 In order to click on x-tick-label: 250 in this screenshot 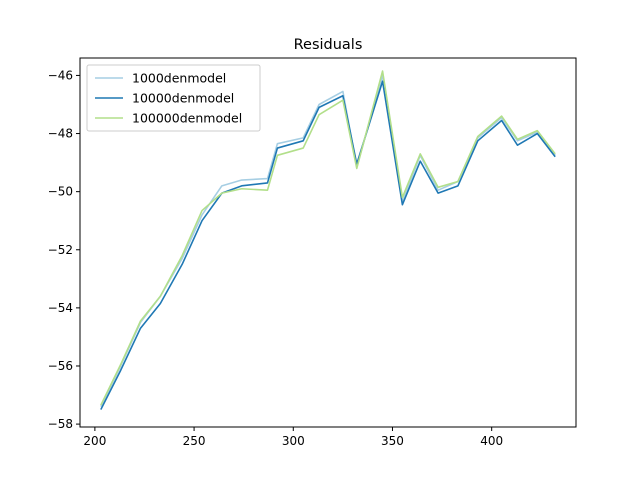, I will do `click(194, 441)`.